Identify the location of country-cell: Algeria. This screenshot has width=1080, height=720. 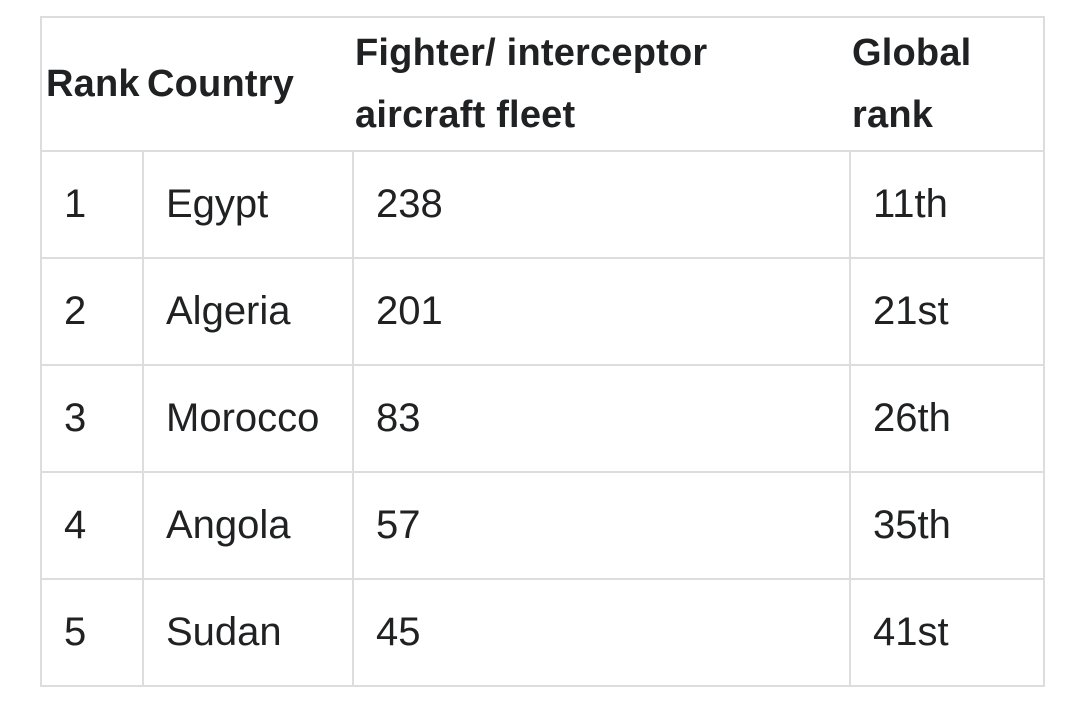
(248, 311).